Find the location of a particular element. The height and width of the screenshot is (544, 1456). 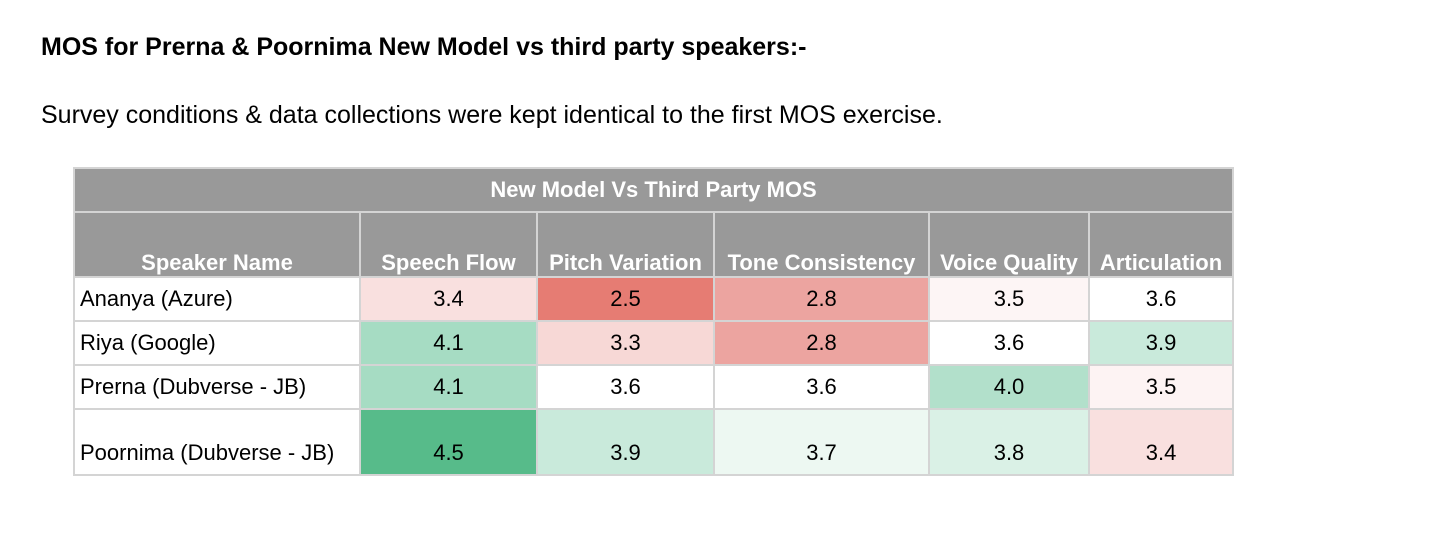

table-row: Ananya (Azure) 3.4 2.5 2.8 3.5 3.6 is located at coordinates (654, 299).